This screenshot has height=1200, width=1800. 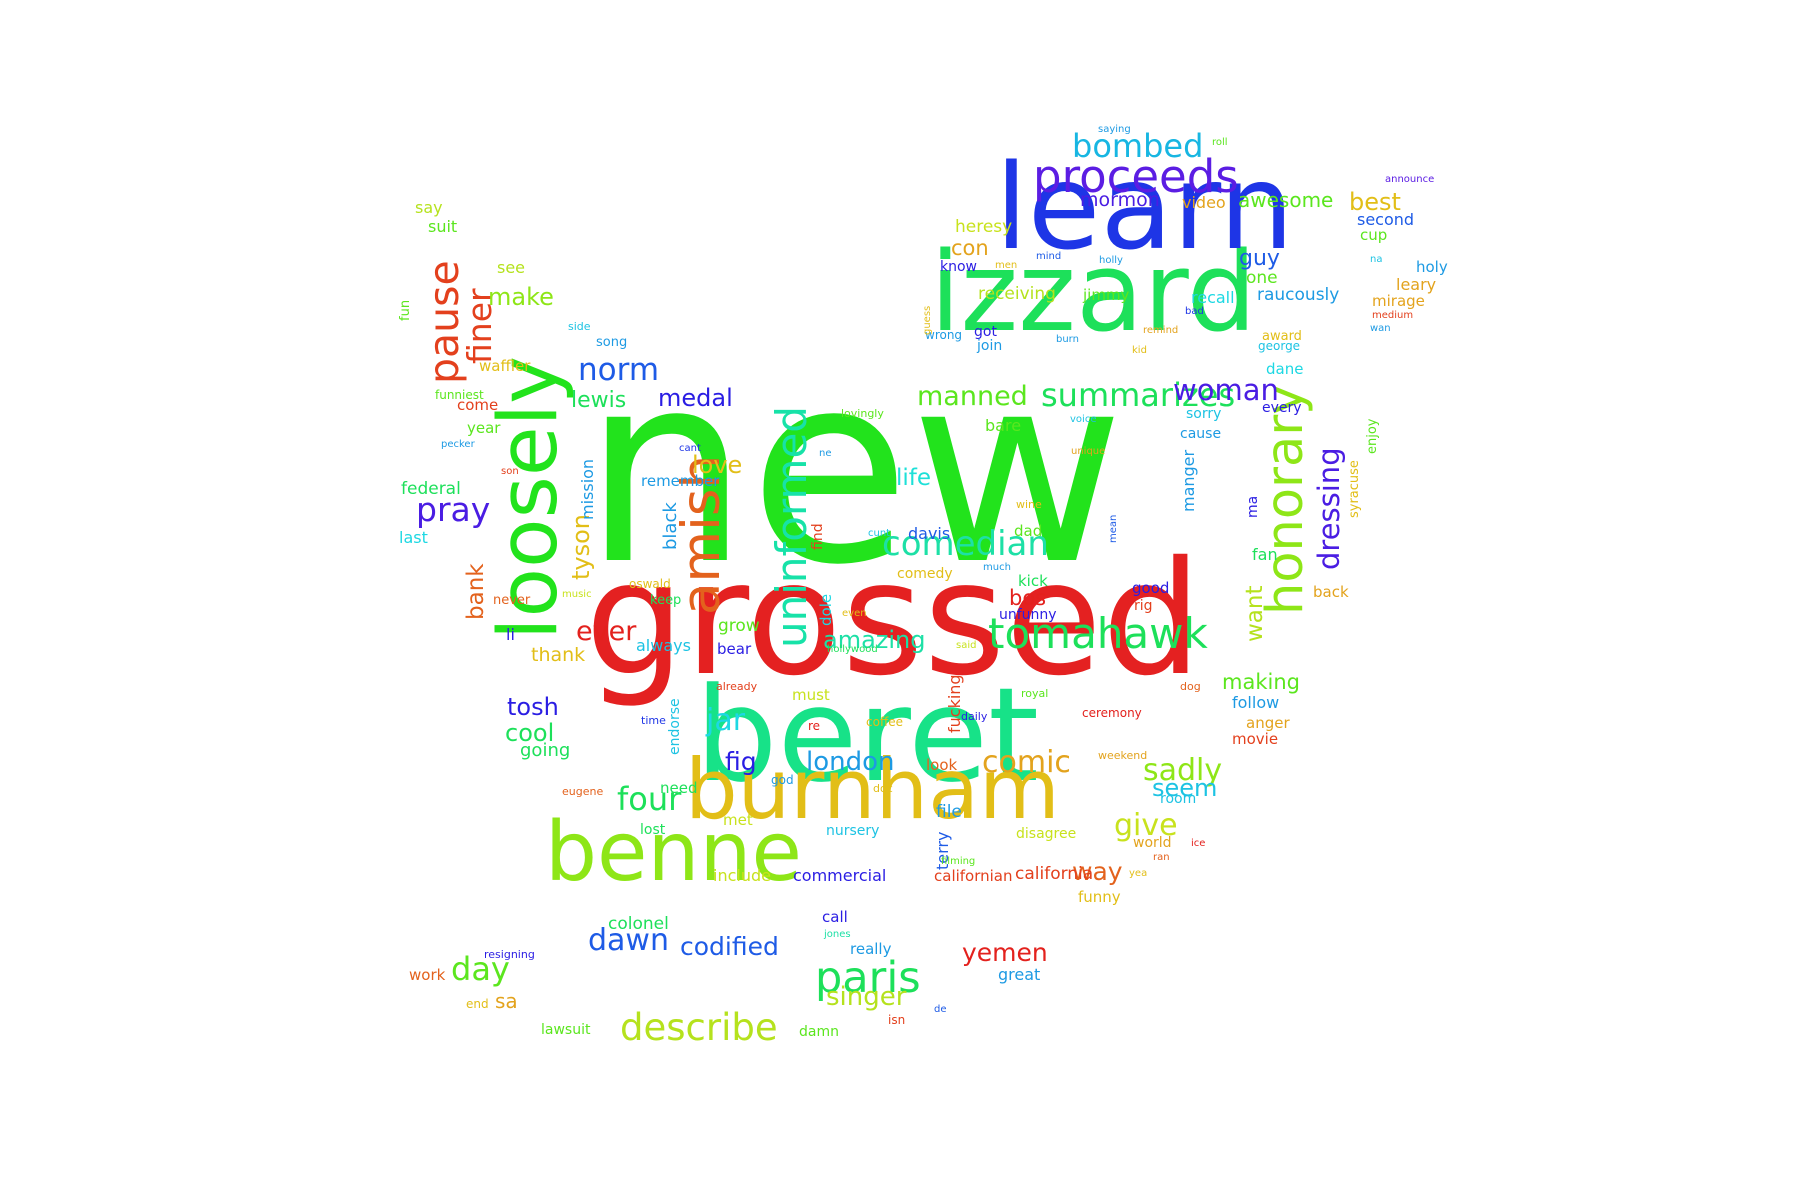 I want to click on word-medal: medal, so click(x=695, y=398).